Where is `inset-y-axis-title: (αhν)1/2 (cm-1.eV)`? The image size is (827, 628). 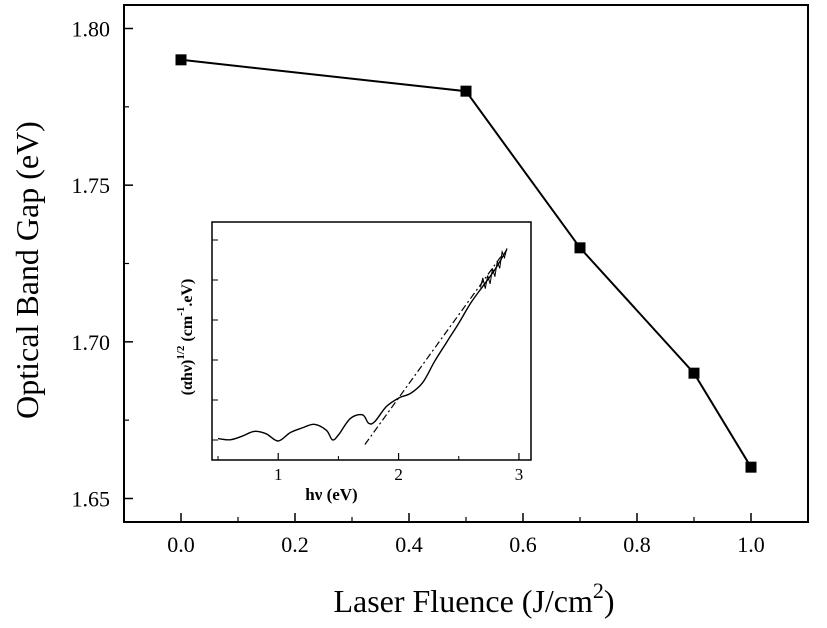
inset-y-axis-title: (αhν)1/2 (cm-1.eV) is located at coordinates (185, 337).